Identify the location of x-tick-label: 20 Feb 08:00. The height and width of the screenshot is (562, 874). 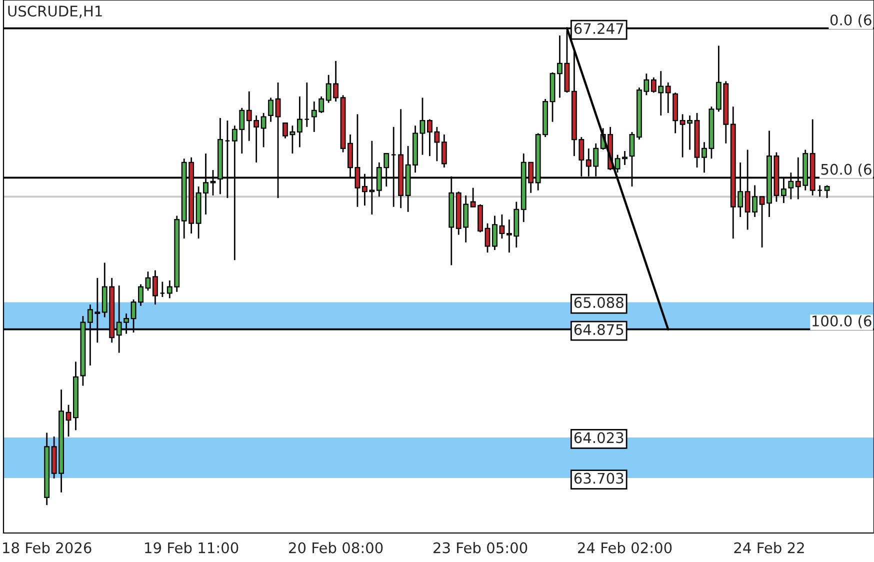
(336, 548).